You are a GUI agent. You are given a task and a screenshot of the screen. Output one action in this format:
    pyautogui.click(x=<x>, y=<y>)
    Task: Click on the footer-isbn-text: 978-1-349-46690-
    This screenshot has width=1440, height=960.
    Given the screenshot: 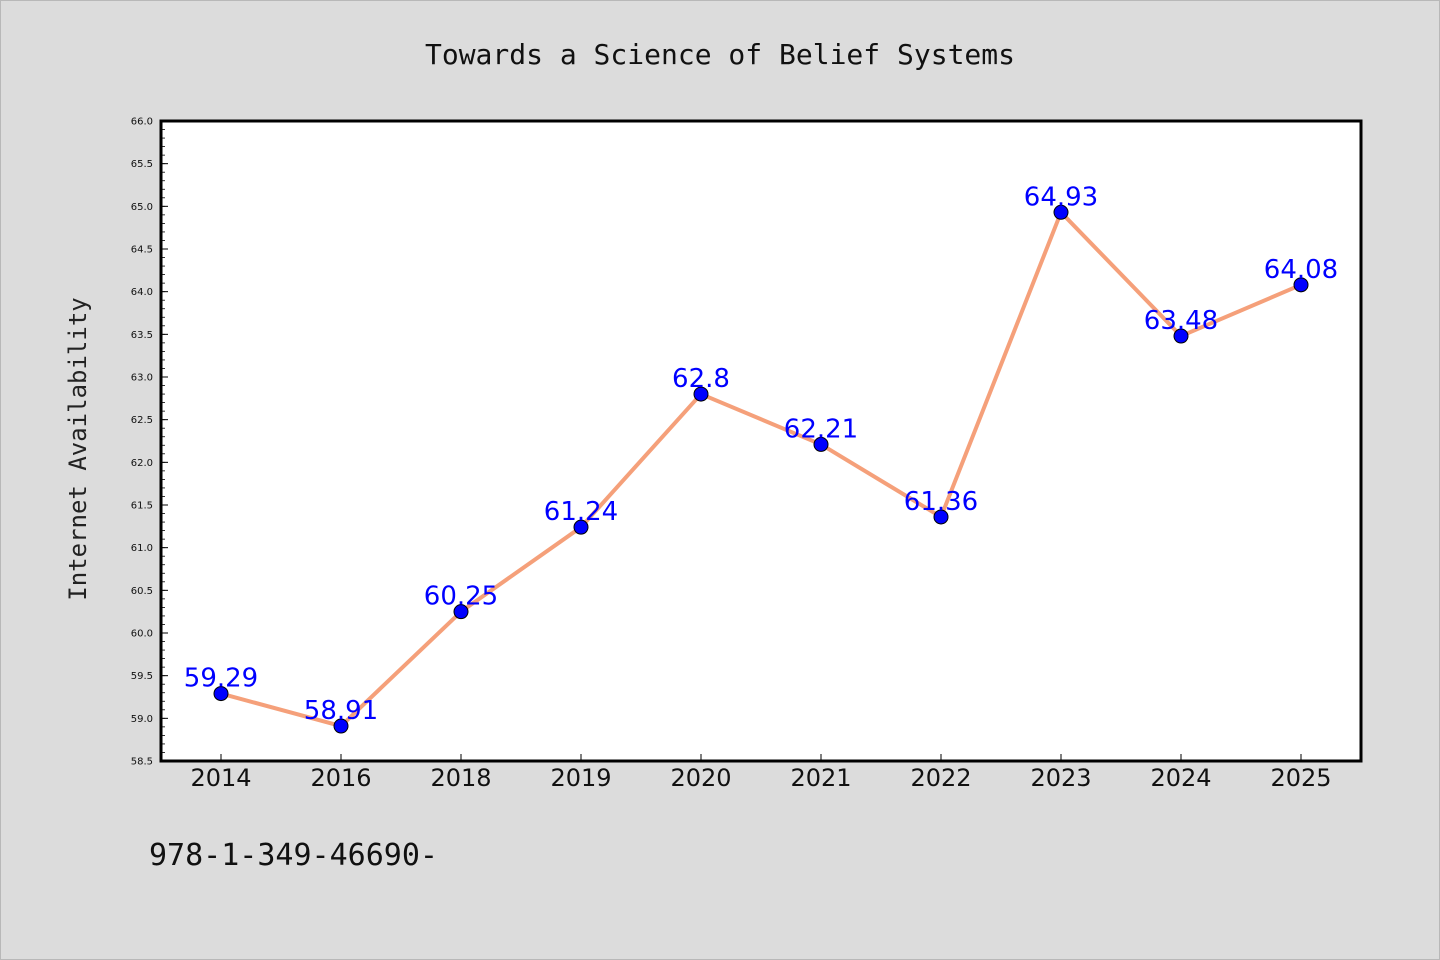 What is the action you would take?
    pyautogui.click(x=293, y=855)
    